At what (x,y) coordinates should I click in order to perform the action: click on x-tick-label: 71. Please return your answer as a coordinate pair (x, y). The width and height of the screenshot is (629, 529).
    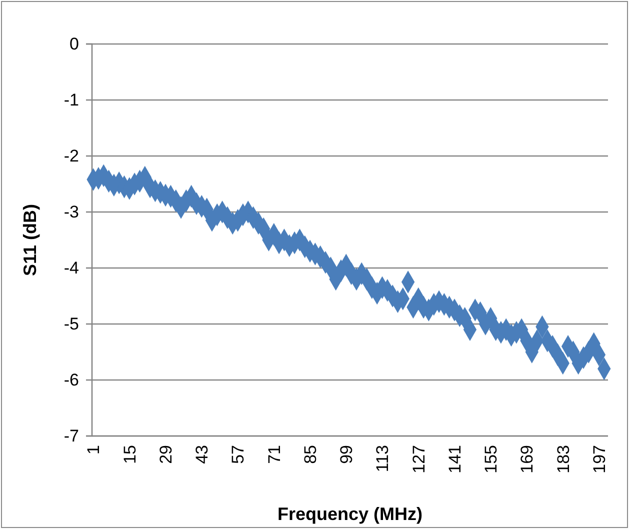
    Looking at the image, I should click on (274, 454).